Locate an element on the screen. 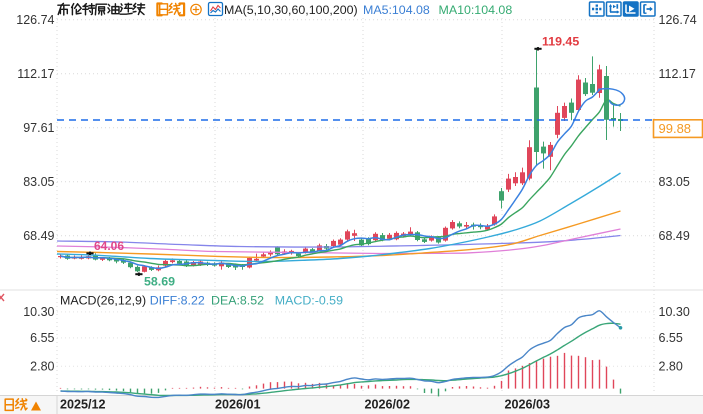 This screenshot has width=703, height=414. svg-text: 58.69 is located at coordinates (159, 281).